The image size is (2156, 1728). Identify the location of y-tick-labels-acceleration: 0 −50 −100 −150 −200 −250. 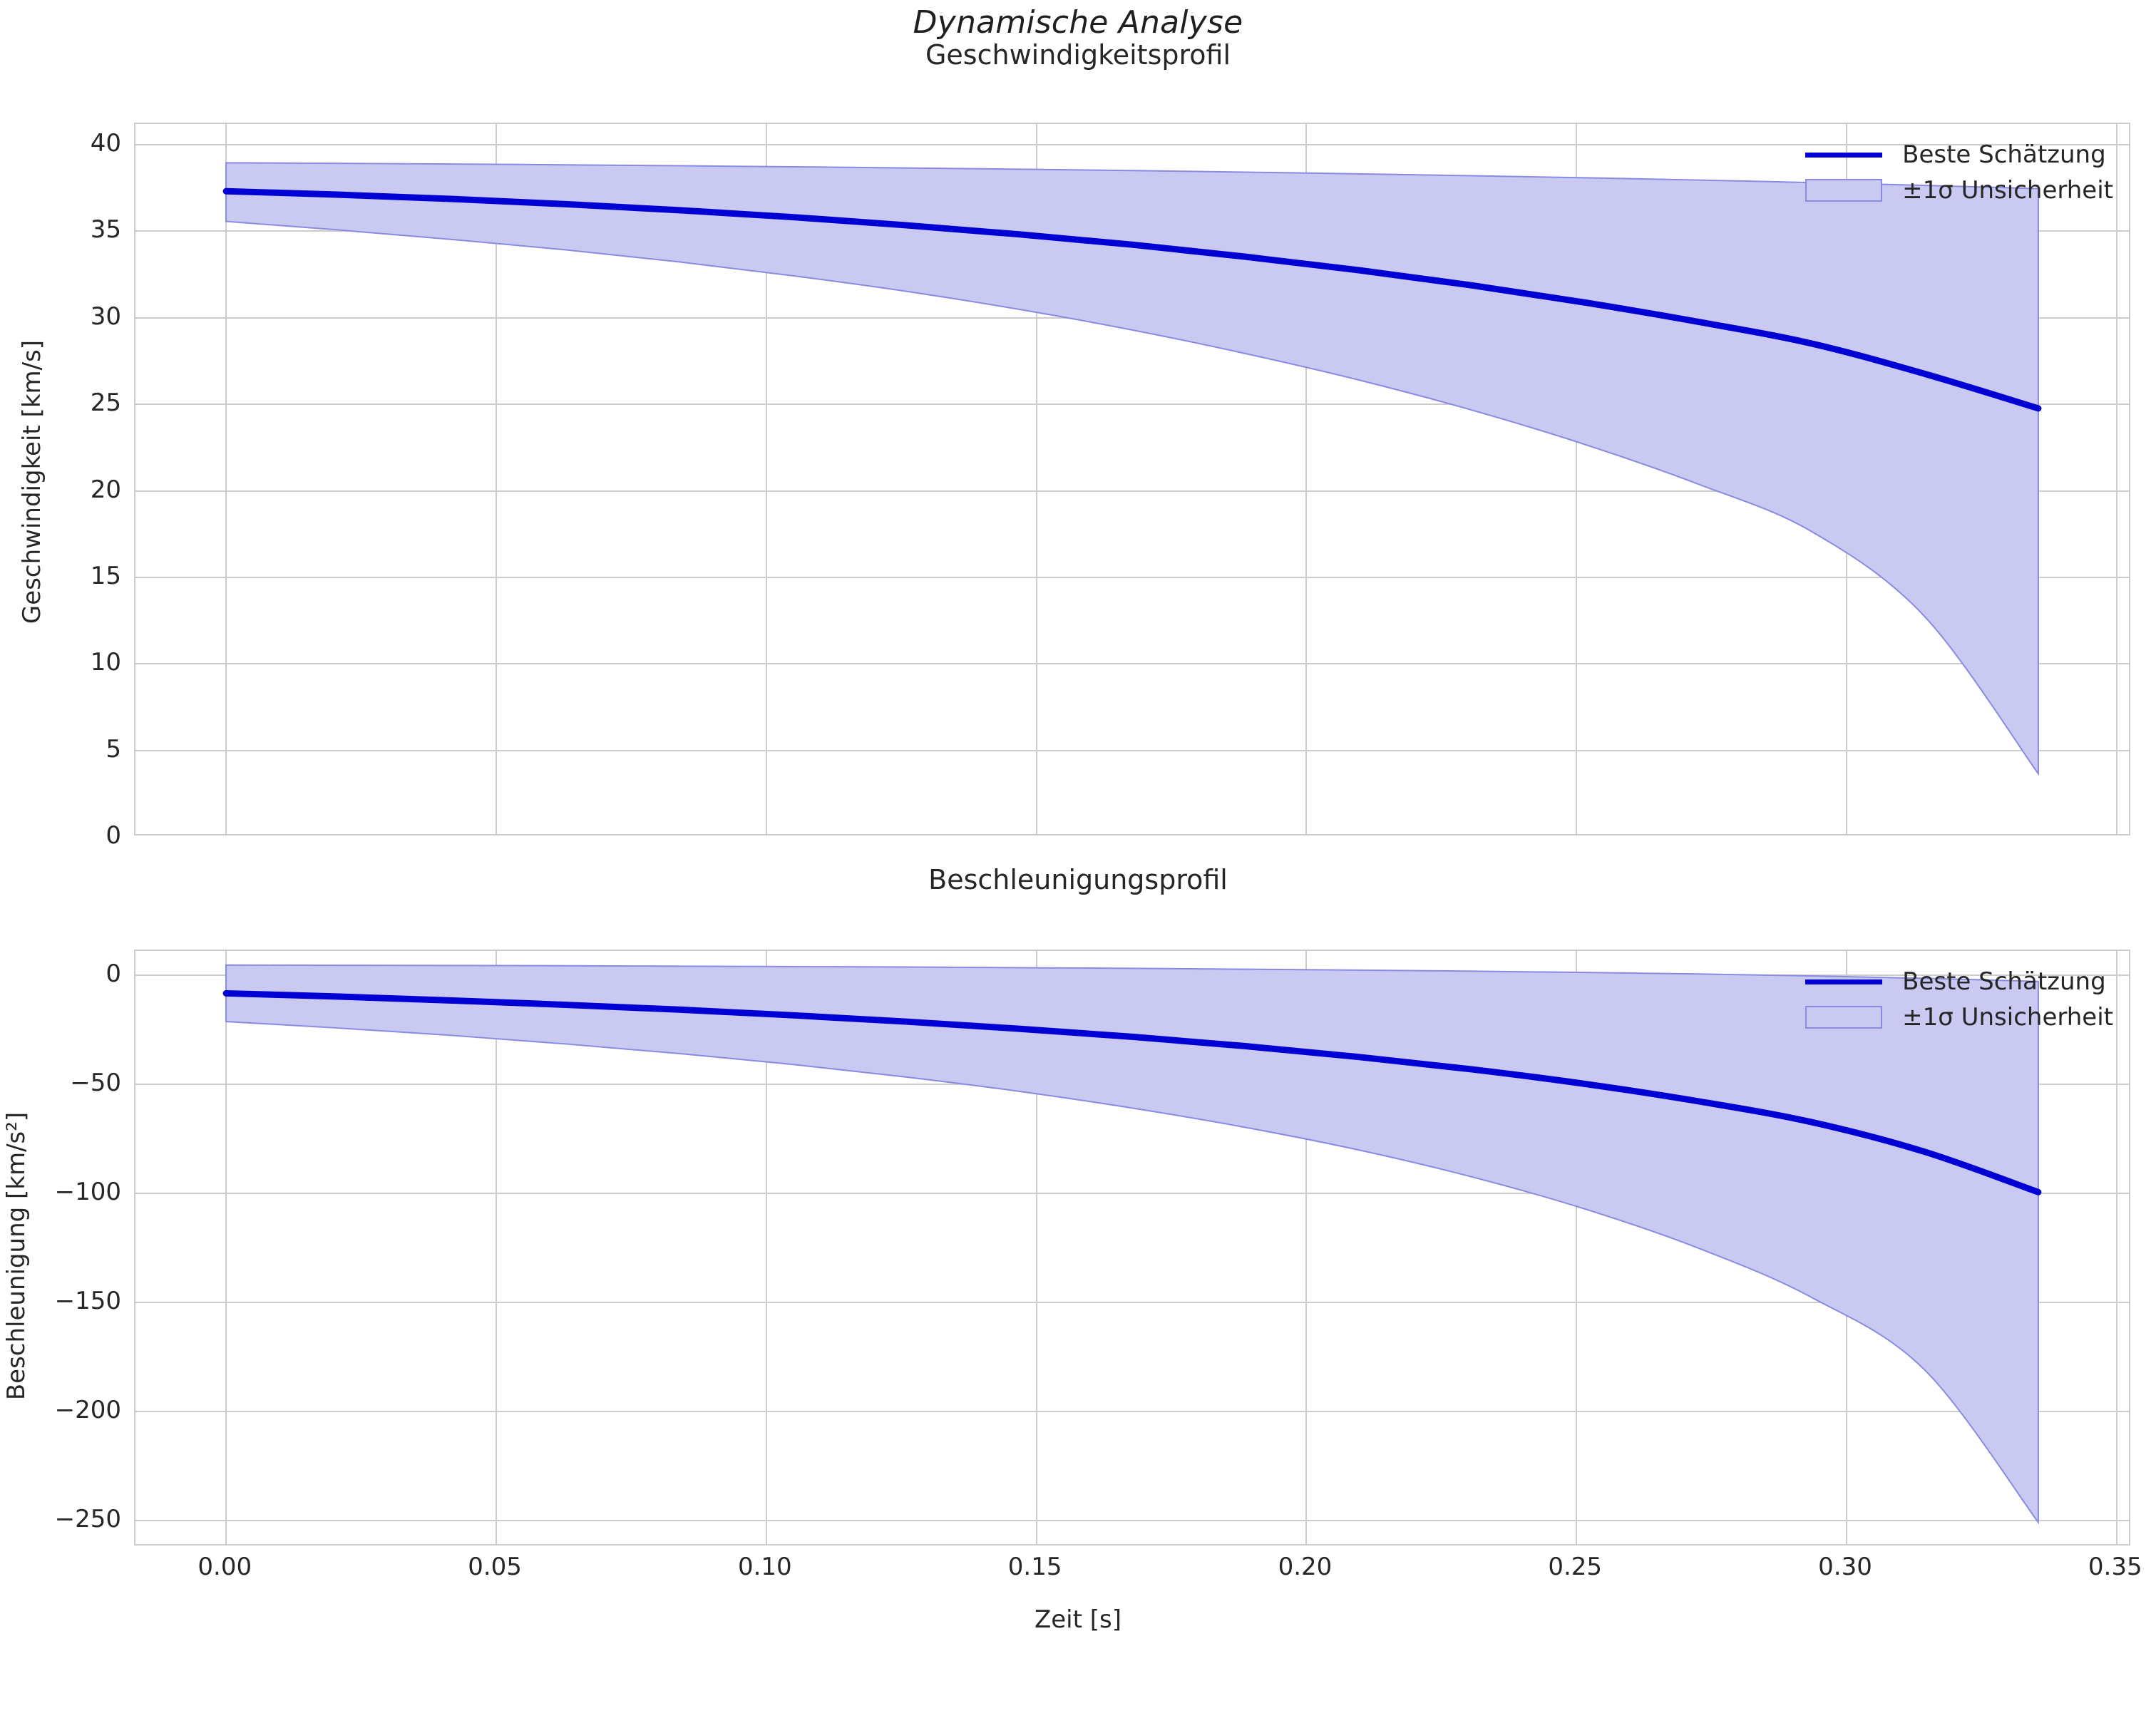
(60, 1248).